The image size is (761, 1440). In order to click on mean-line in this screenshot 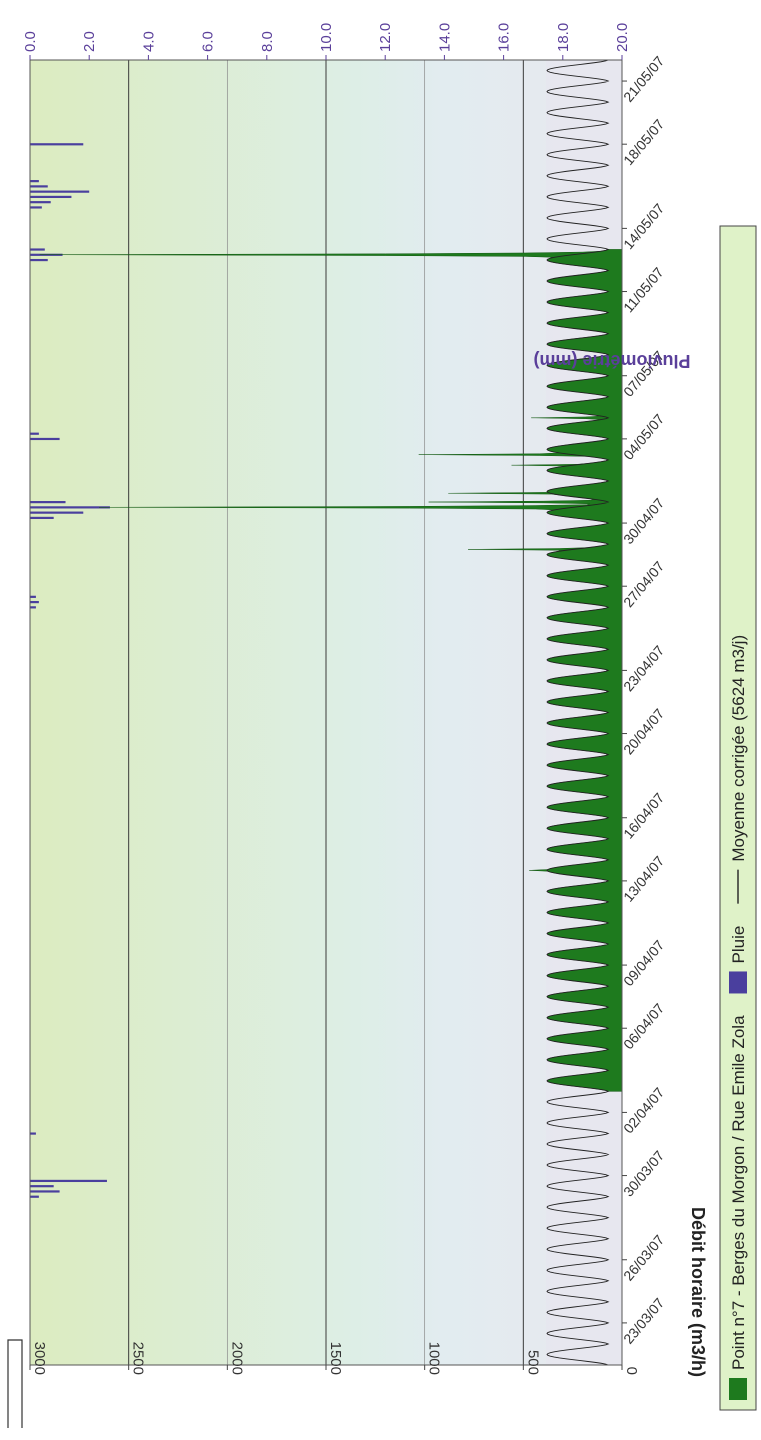, I will do `click(578, 712)`.